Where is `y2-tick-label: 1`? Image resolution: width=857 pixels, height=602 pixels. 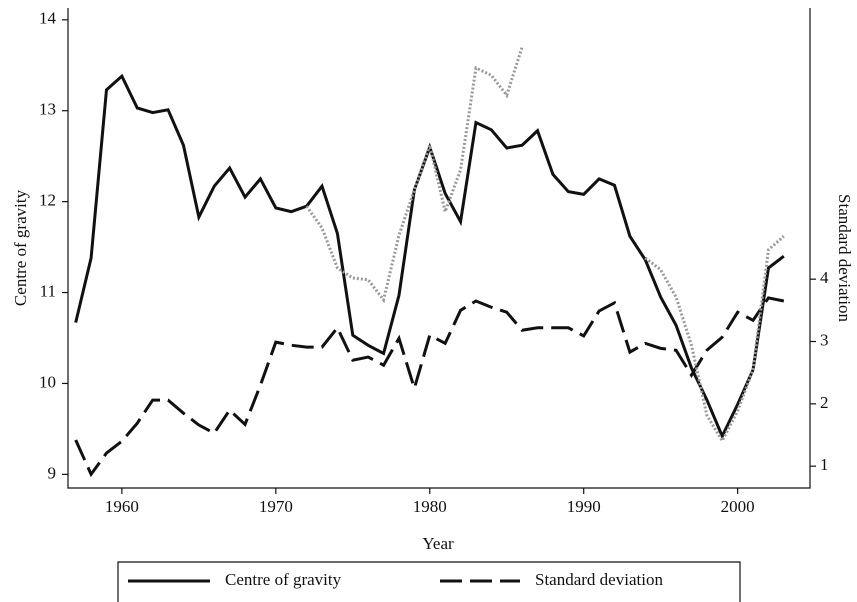 y2-tick-label: 1 is located at coordinates (824, 464).